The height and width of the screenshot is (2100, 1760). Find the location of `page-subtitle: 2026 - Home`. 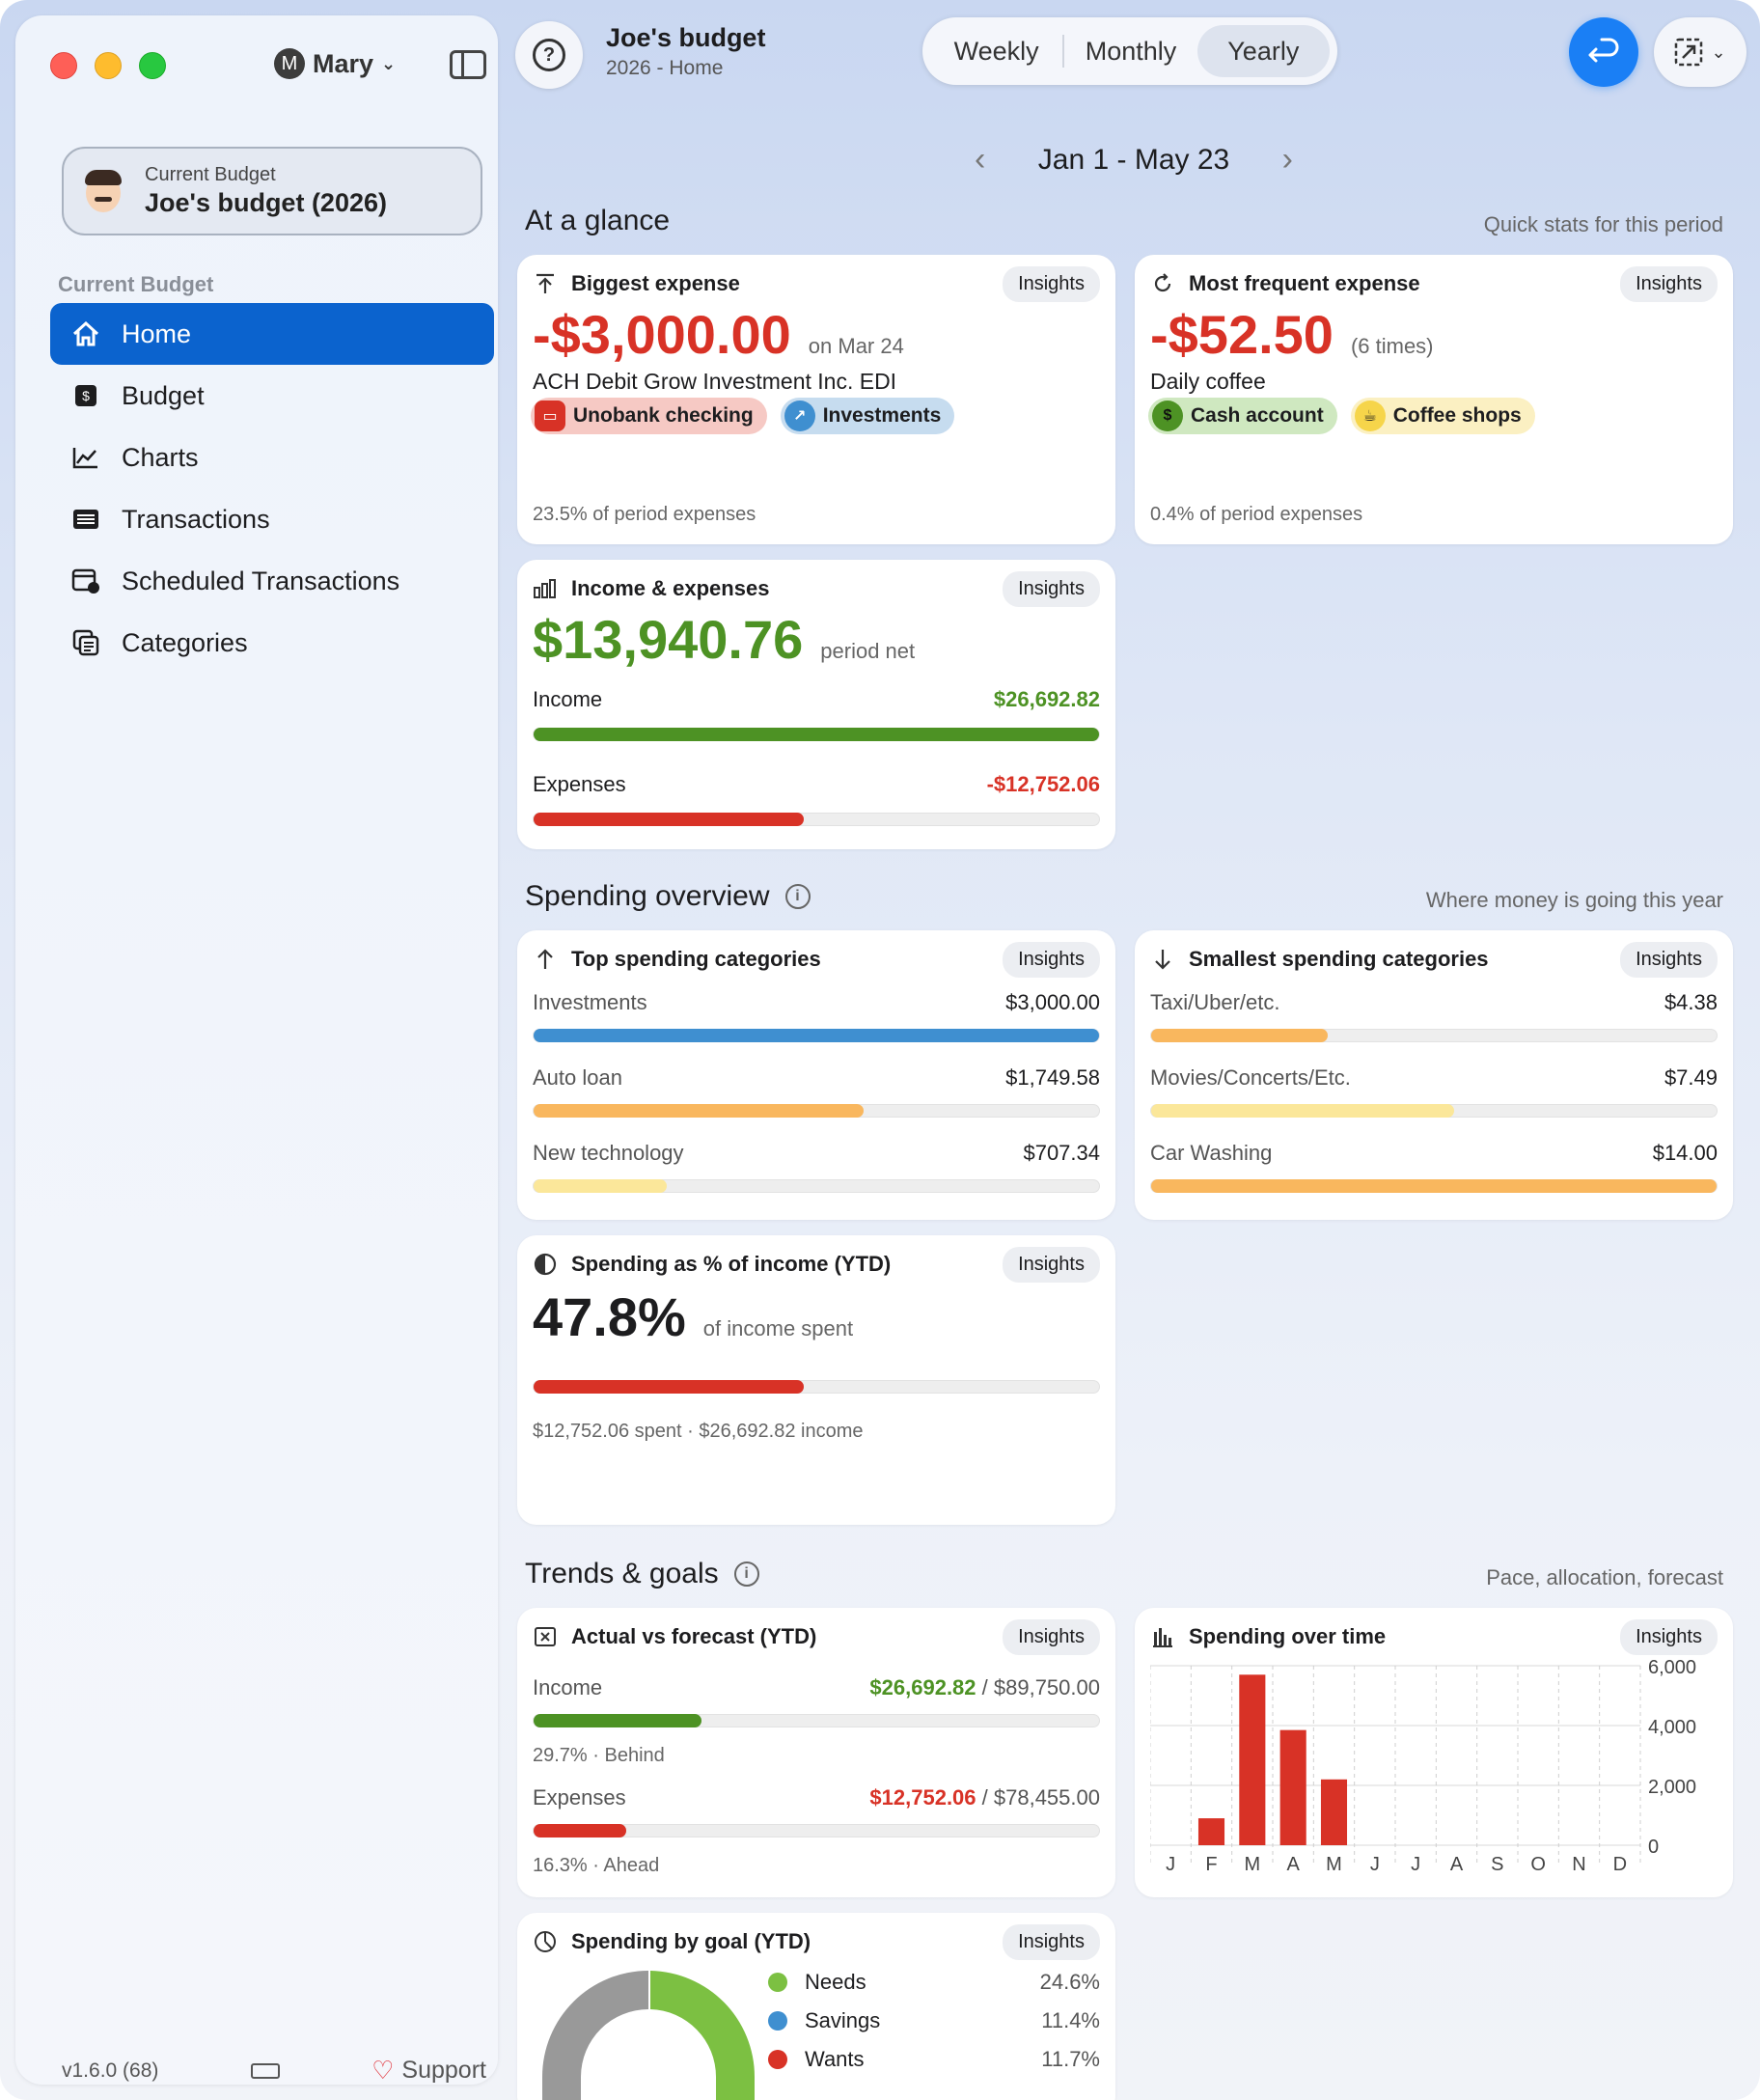

page-subtitle: 2026 - Home is located at coordinates (665, 68).